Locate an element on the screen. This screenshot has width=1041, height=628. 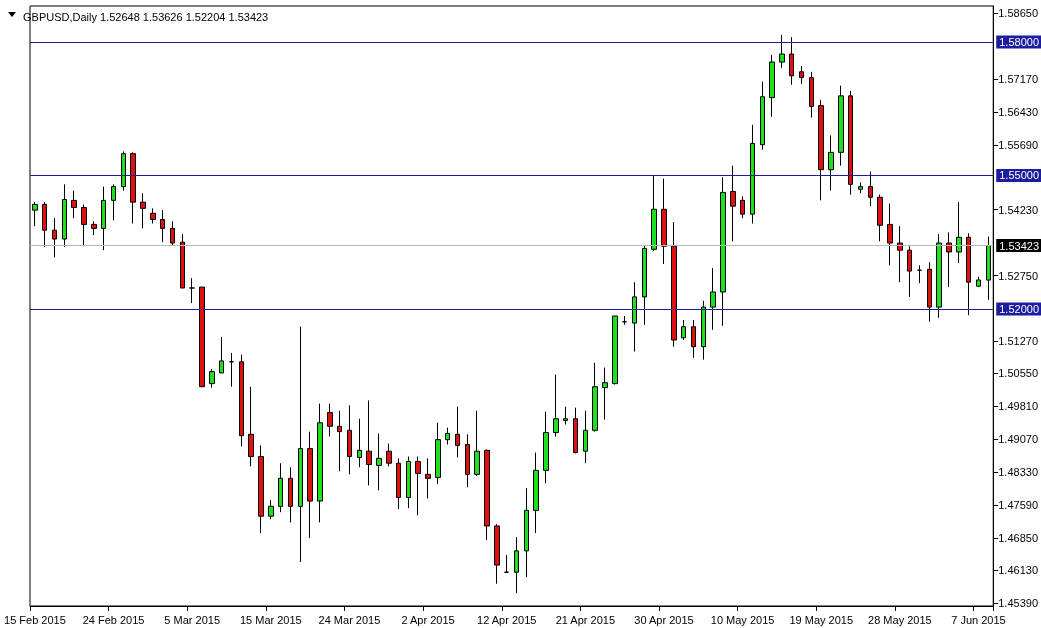
y-tick-label: 1.56430 is located at coordinates (1018, 111).